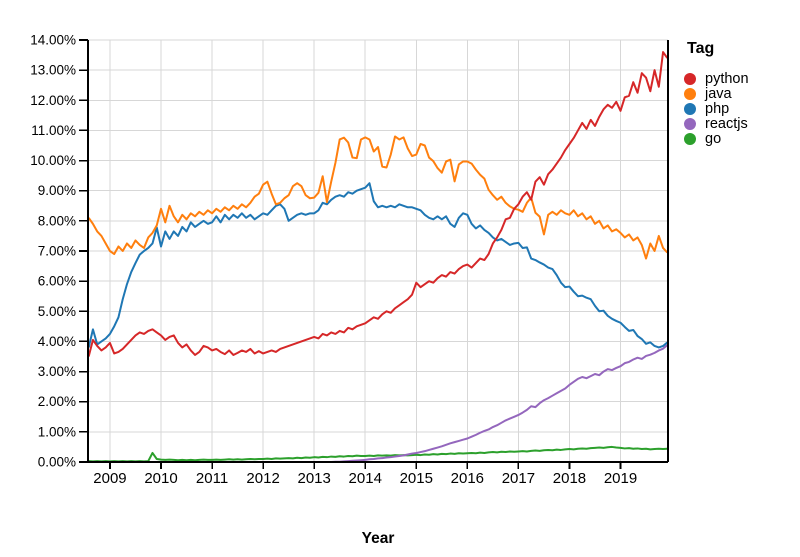 This screenshot has height=557, width=800. I want to click on x-tick-label: 2012, so click(262, 478).